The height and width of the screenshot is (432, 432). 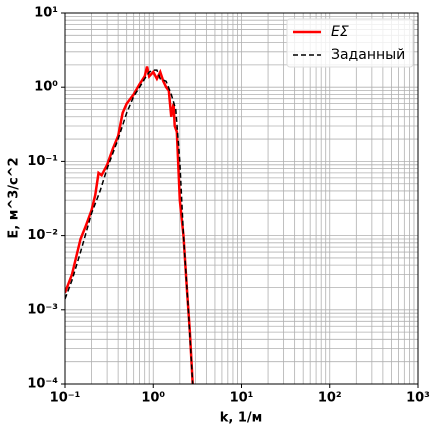 What do you see at coordinates (242, 398) in the screenshot?
I see `x-tick-label: 10¹` at bounding box center [242, 398].